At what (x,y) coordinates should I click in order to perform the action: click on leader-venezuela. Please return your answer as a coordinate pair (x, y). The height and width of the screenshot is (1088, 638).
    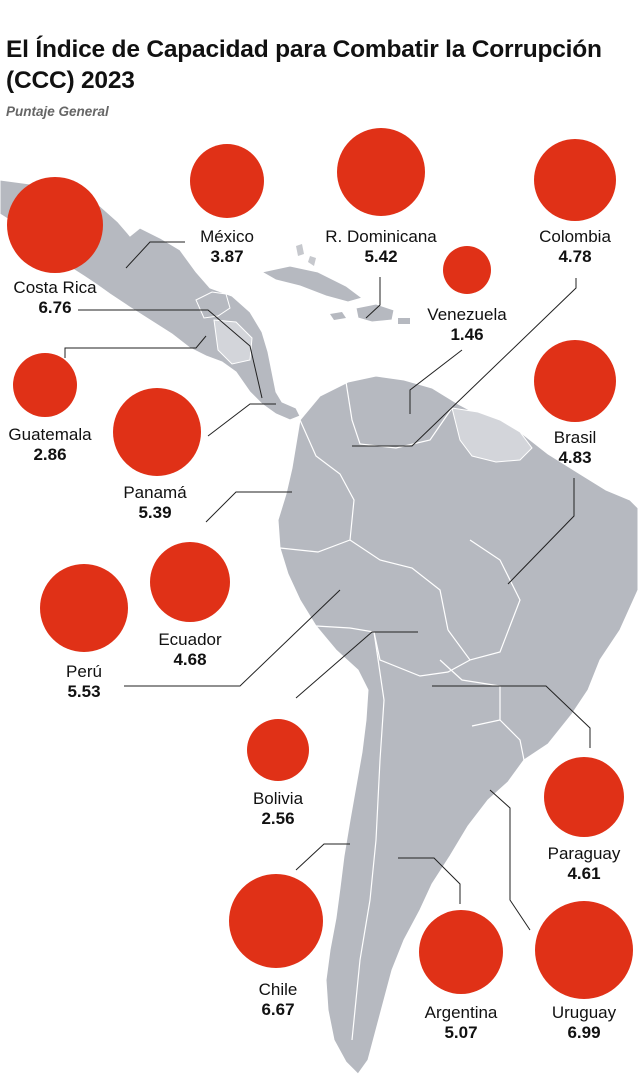
    Looking at the image, I should click on (436, 381).